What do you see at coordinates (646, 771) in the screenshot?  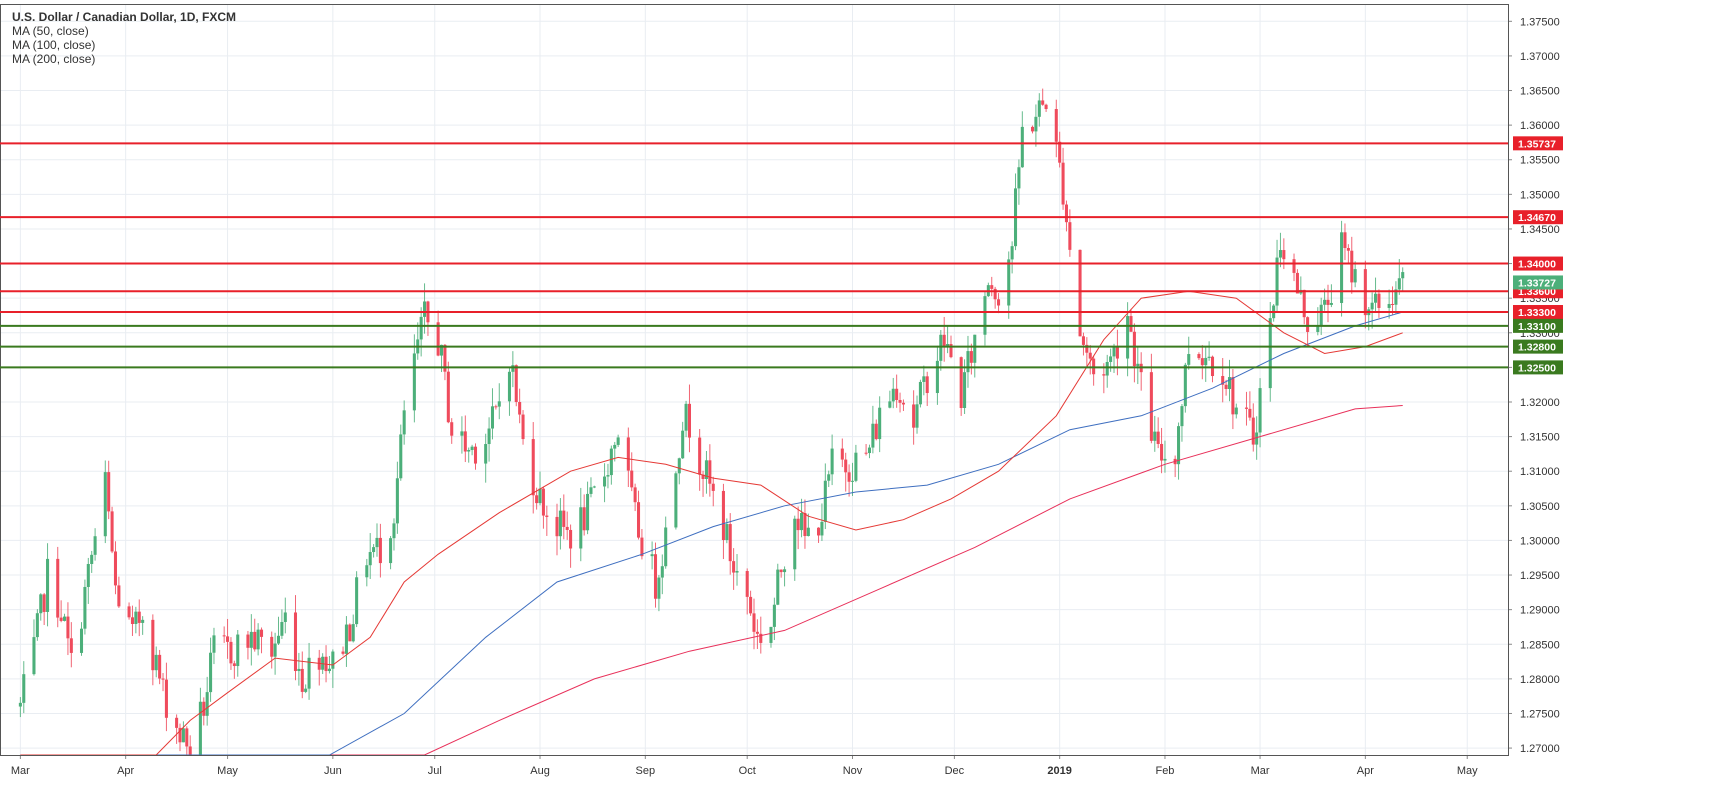 I see `x-tick-label: Sep` at bounding box center [646, 771].